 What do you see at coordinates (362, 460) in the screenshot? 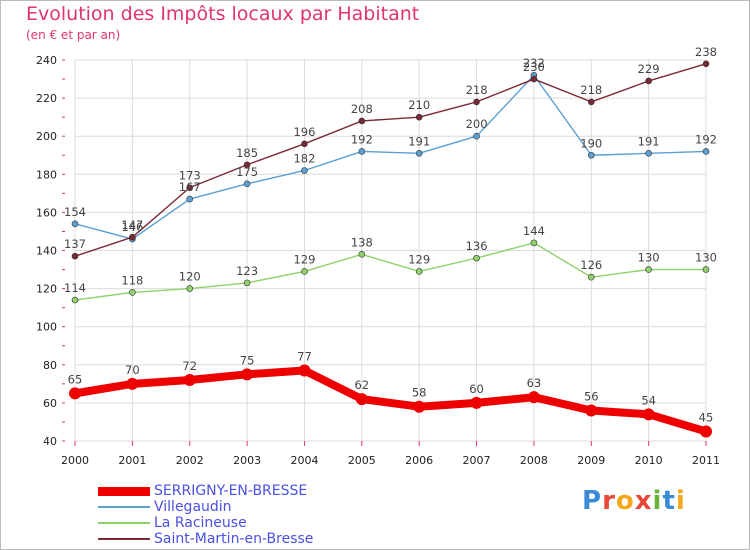
I see `x-tick-label: 2005` at bounding box center [362, 460].